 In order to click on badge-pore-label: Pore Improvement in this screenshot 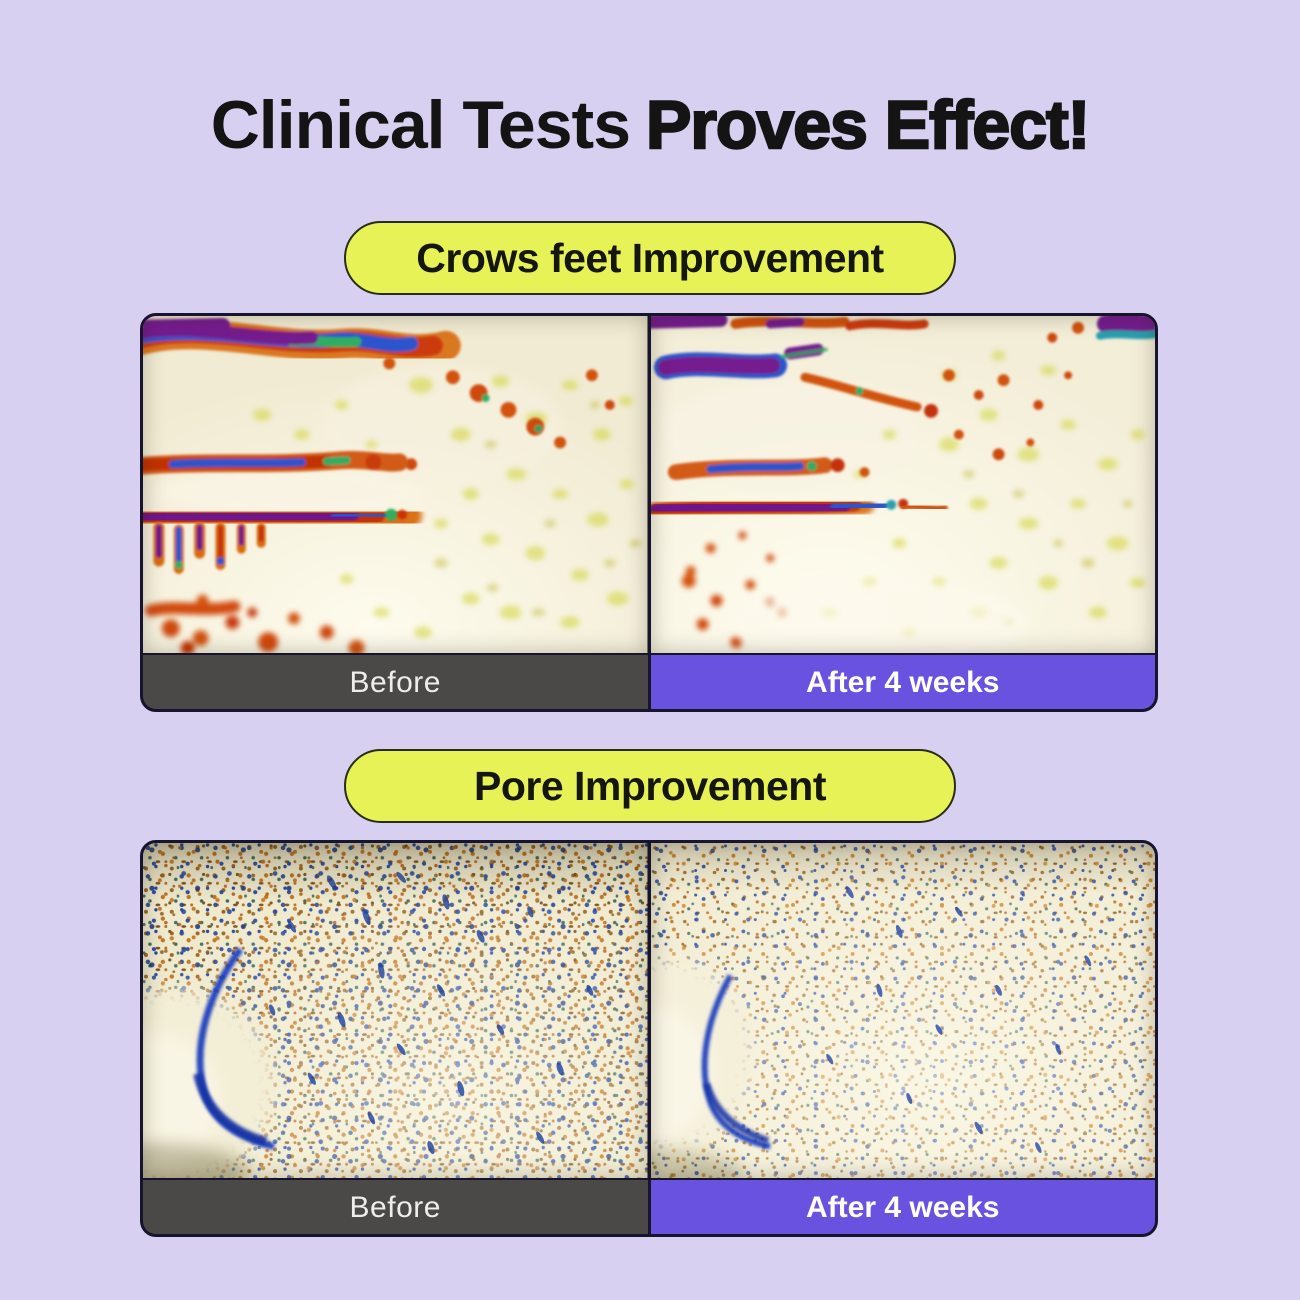, I will do `click(650, 785)`.